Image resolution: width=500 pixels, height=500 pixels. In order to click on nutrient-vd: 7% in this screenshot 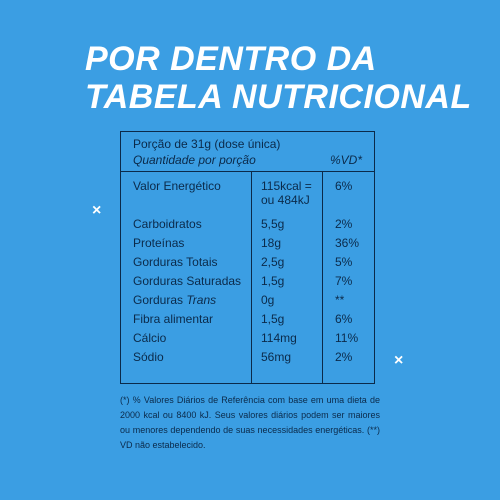, I will do `click(344, 281)`.